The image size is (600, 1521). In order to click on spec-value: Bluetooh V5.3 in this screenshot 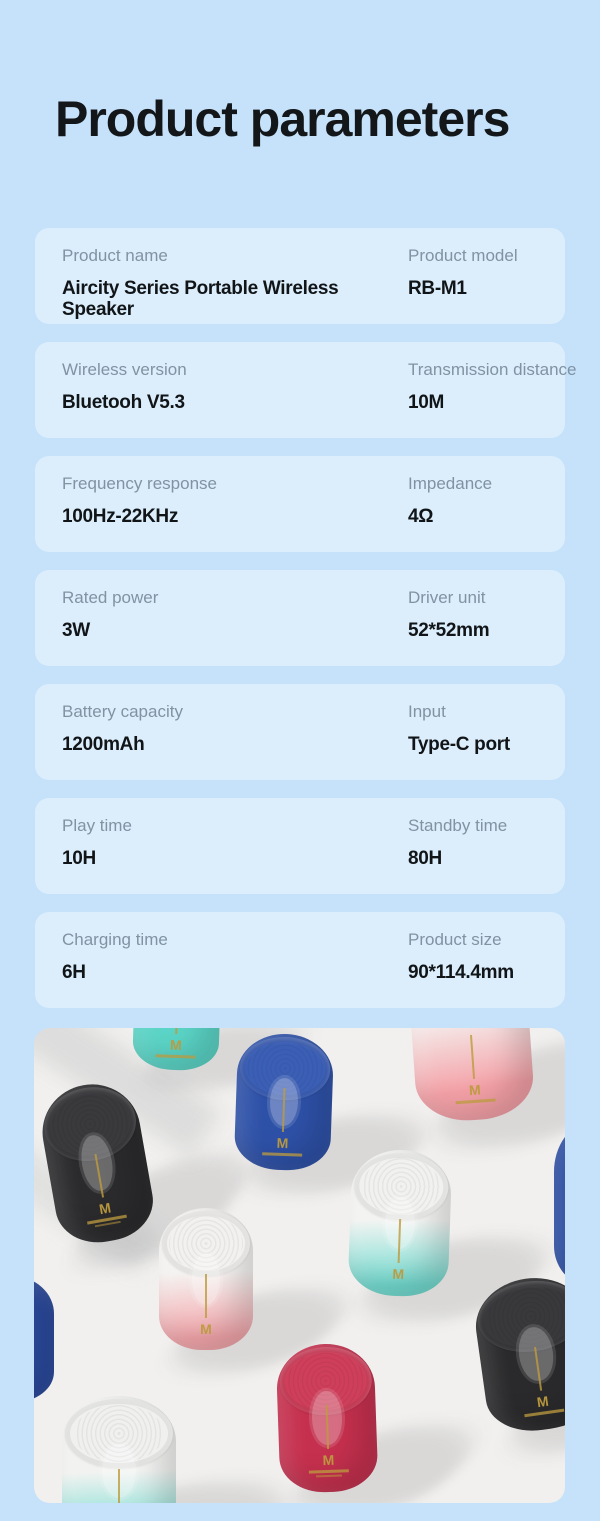, I will do `click(123, 402)`.